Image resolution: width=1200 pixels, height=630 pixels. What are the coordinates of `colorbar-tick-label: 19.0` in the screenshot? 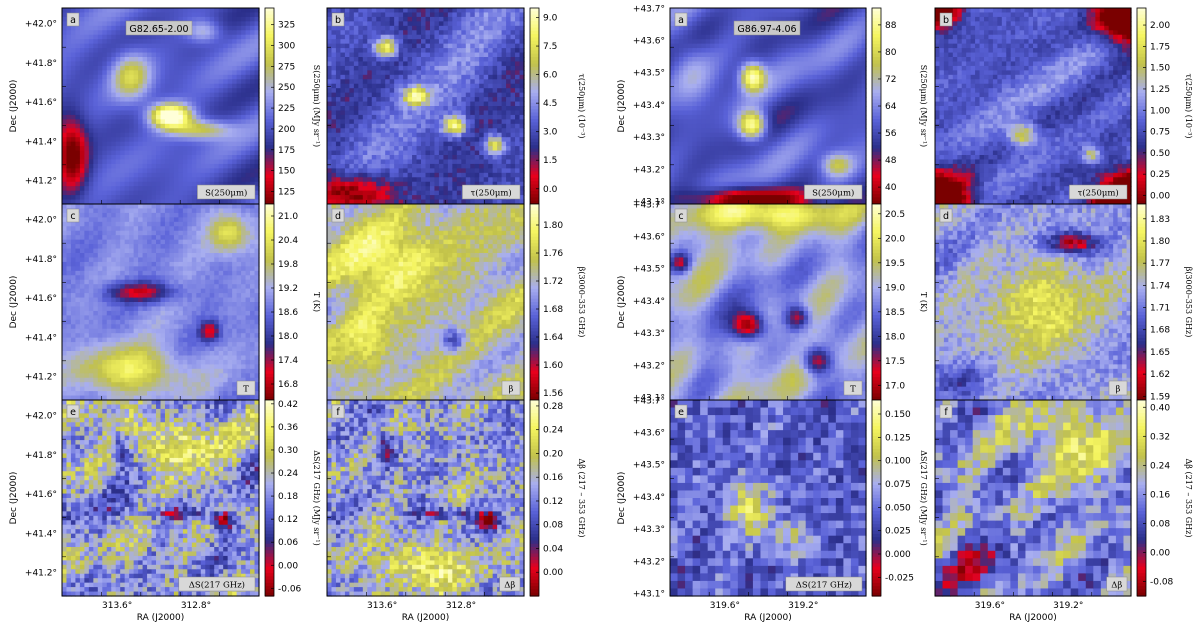 It's located at (895, 288).